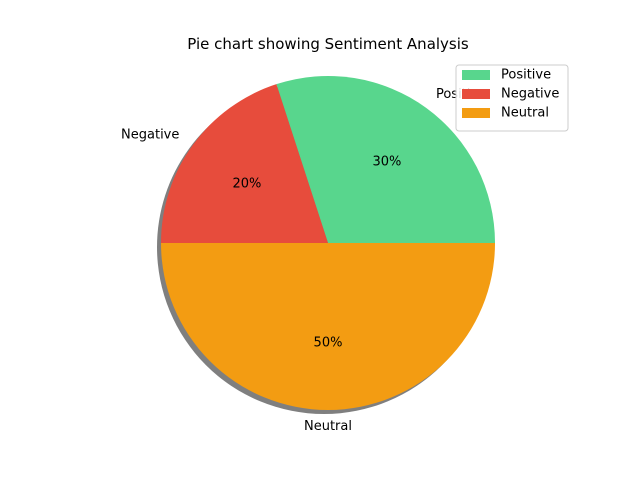 The width and height of the screenshot is (640, 480). Describe the element at coordinates (244, 164) in the screenshot. I see `slice-negative` at that location.